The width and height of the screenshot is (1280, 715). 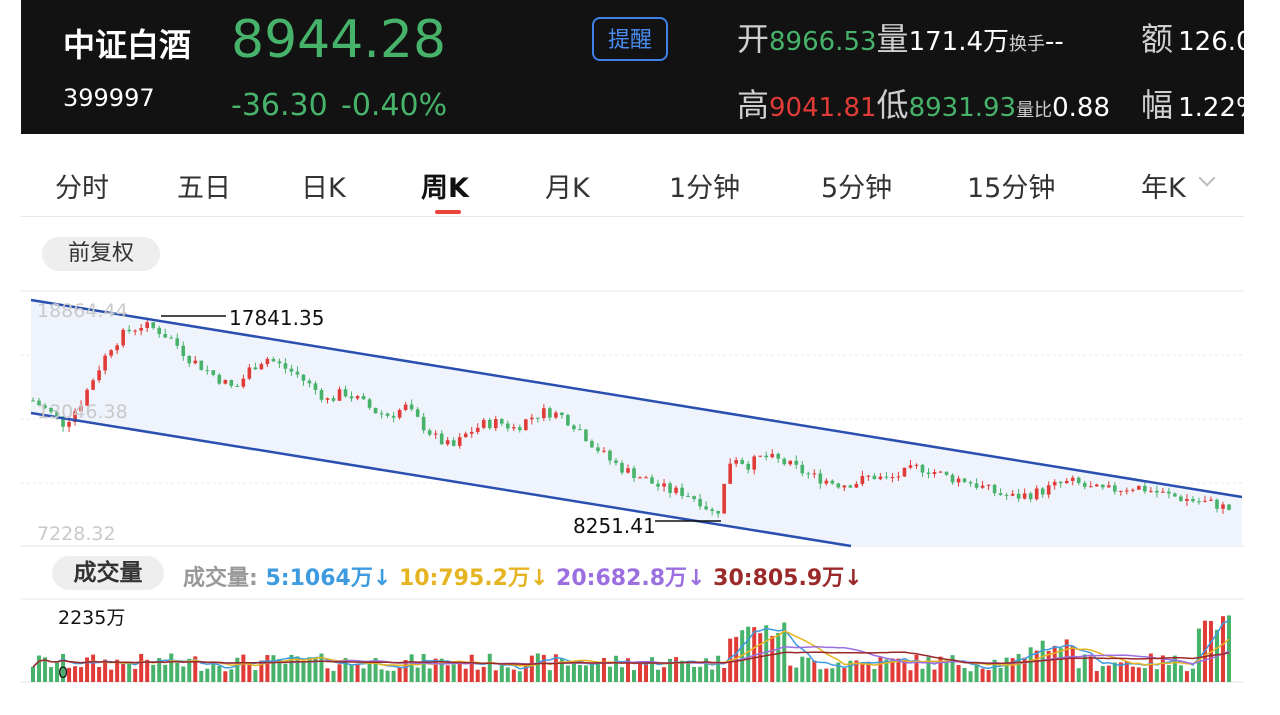 I want to click on volume-indicator-selector: 成交量, so click(x=108, y=573).